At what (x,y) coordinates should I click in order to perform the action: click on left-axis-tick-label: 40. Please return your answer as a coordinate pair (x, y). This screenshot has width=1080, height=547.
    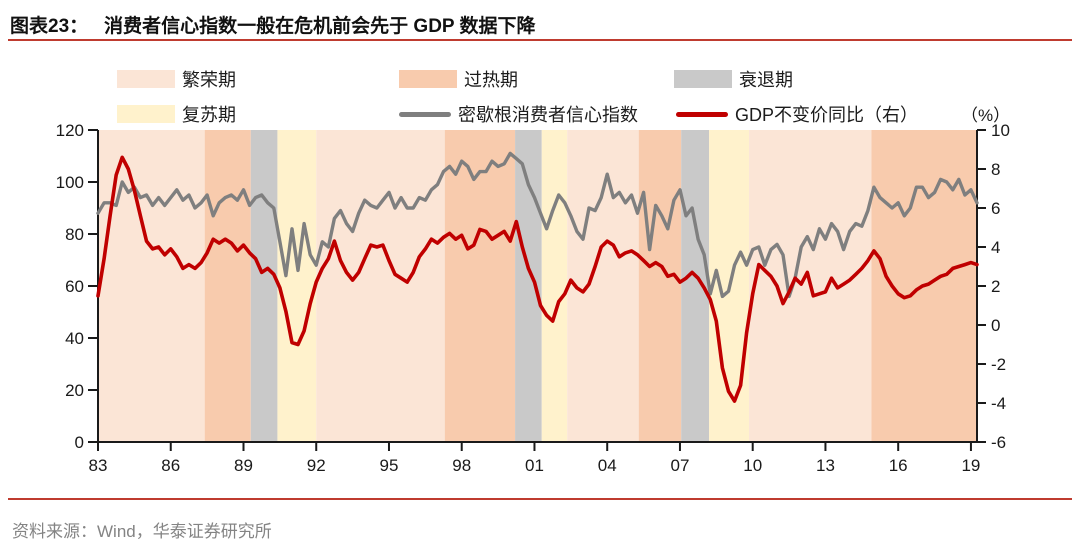
    Looking at the image, I should click on (74, 338).